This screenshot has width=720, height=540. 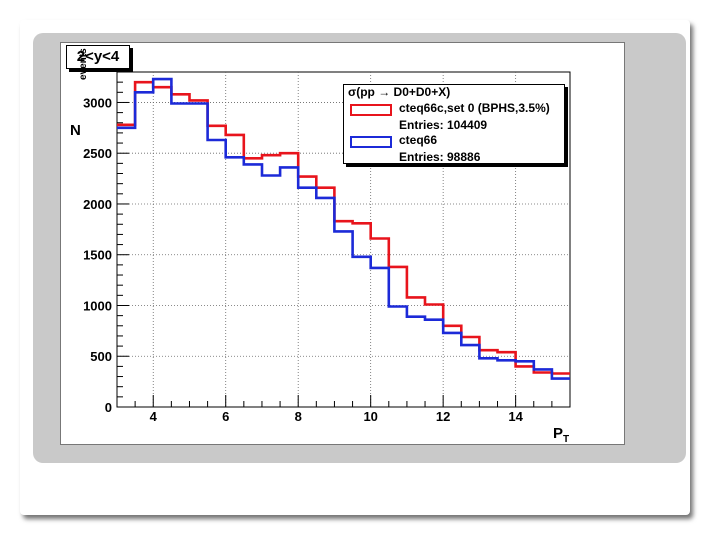 What do you see at coordinates (371, 142) in the screenshot?
I see `legend-blue-swatch` at bounding box center [371, 142].